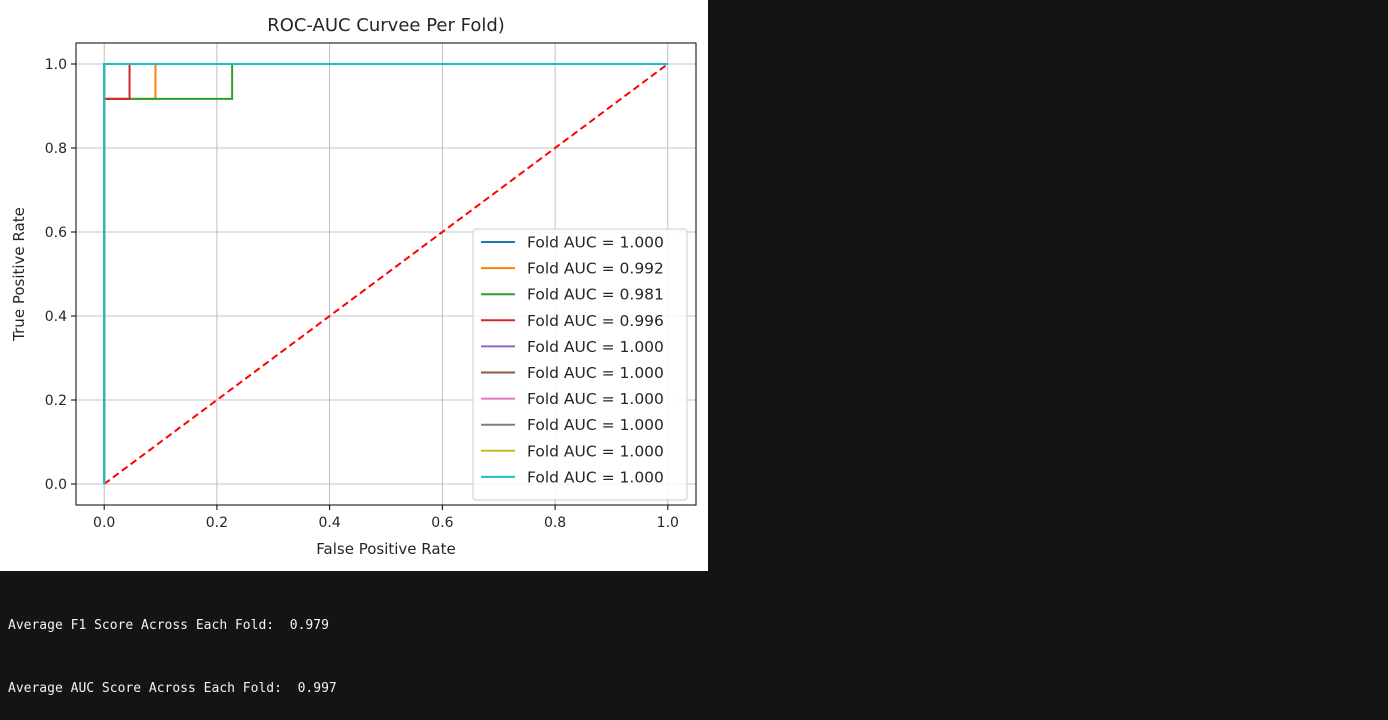 This screenshot has width=1388, height=720. What do you see at coordinates (385, 549) in the screenshot?
I see `x-axis-label: False Positive Rate` at bounding box center [385, 549].